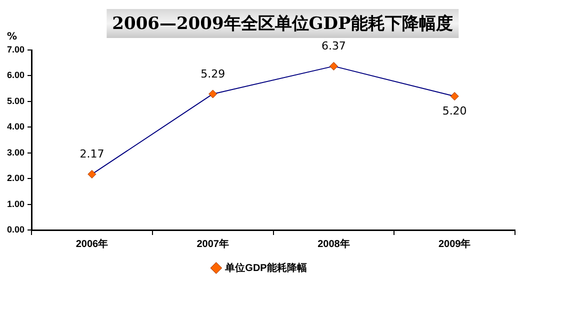  I want to click on y-tick-label: 1.00, so click(15, 203).